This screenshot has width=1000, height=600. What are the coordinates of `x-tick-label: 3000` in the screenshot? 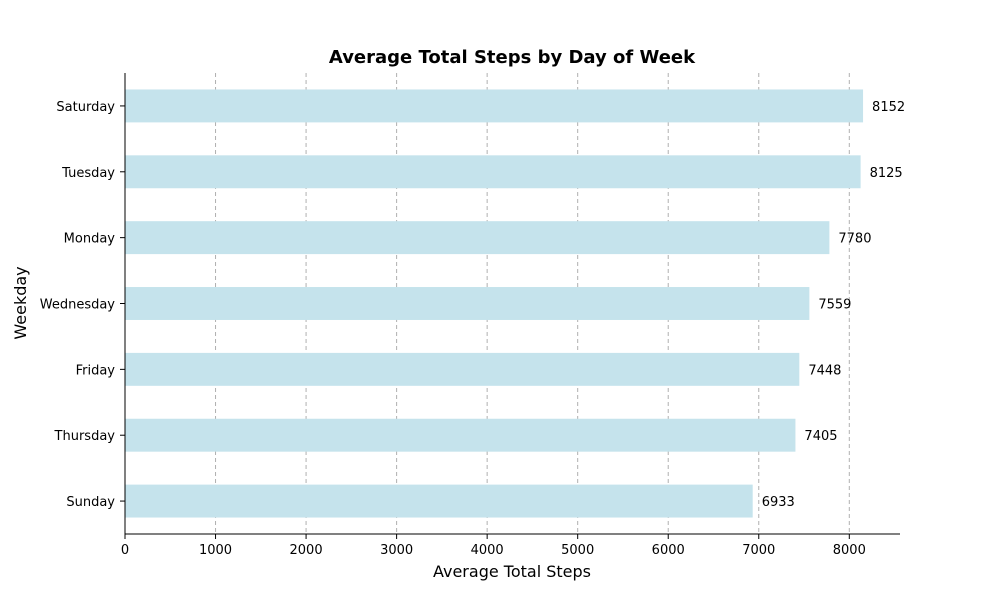 It's located at (396, 550).